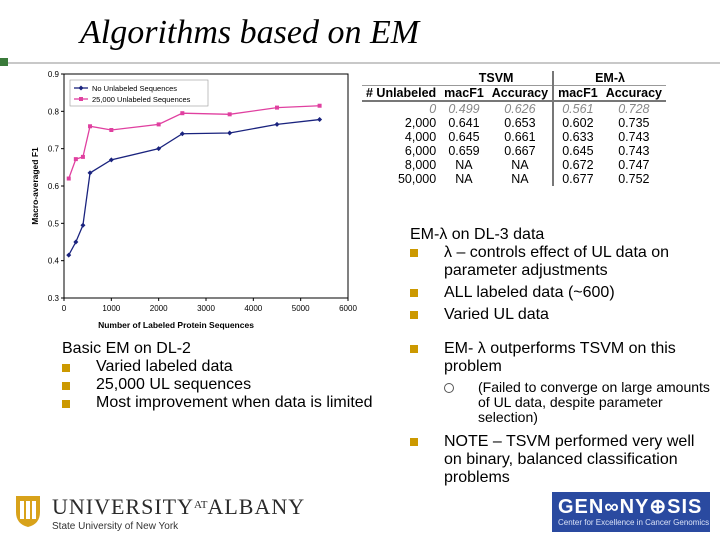 The height and width of the screenshot is (540, 720). What do you see at coordinates (54, 149) in the screenshot?
I see `y-tick-label: 0.7` at bounding box center [54, 149].